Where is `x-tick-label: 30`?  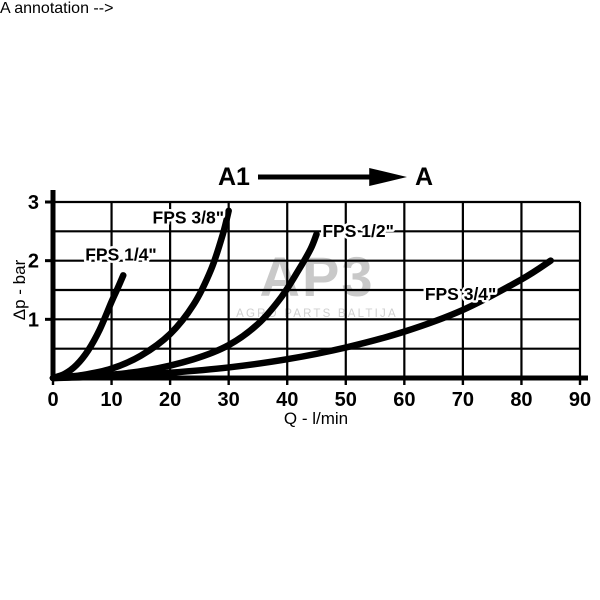 x-tick-label: 30 is located at coordinates (229, 400).